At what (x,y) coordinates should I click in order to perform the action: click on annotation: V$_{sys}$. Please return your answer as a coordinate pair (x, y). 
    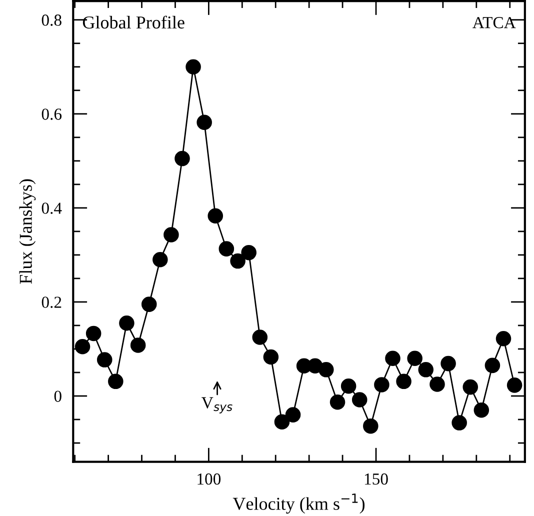
    Looking at the image, I should click on (217, 405).